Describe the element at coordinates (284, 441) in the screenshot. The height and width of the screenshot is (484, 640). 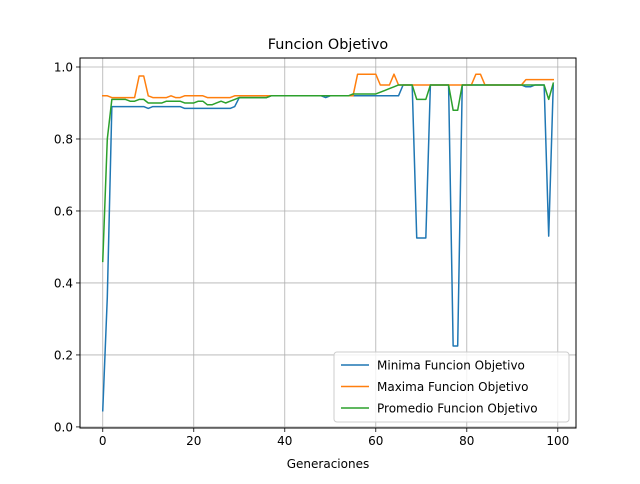
I see `x-tick-label: 40` at that location.